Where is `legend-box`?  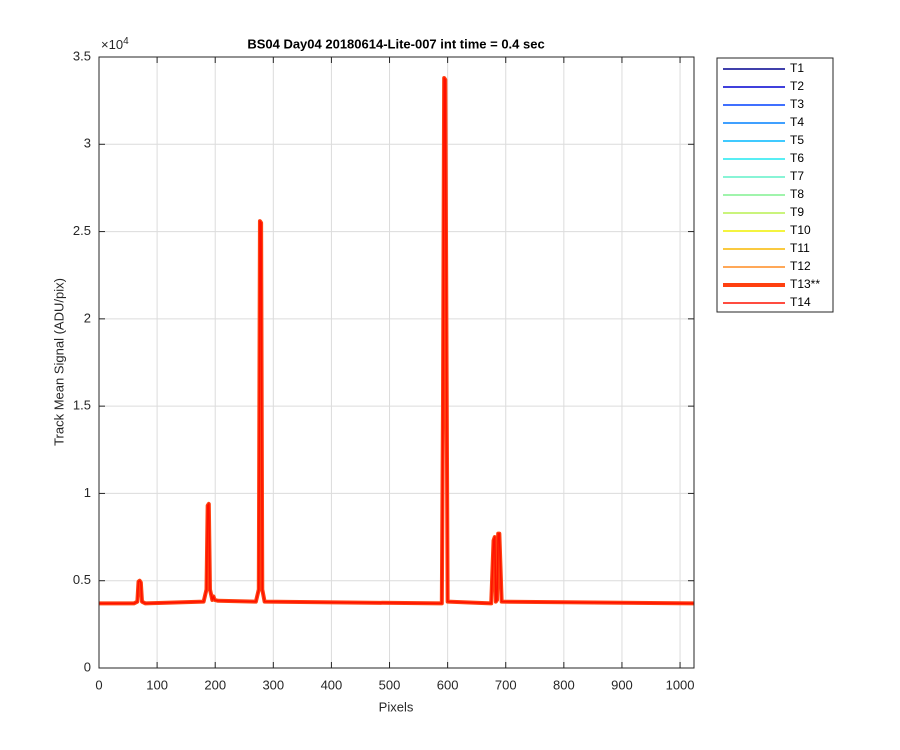 legend-box is located at coordinates (775, 185).